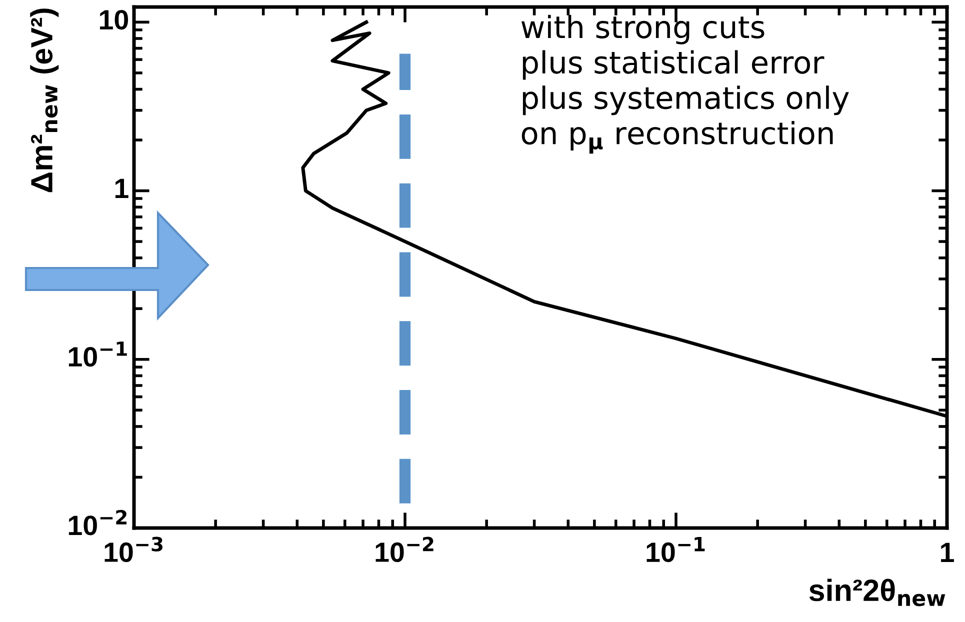 Image resolution: width=965 pixels, height=622 pixels. Describe the element at coordinates (947, 552) in the screenshot. I see `x-tick-label: 1` at that location.